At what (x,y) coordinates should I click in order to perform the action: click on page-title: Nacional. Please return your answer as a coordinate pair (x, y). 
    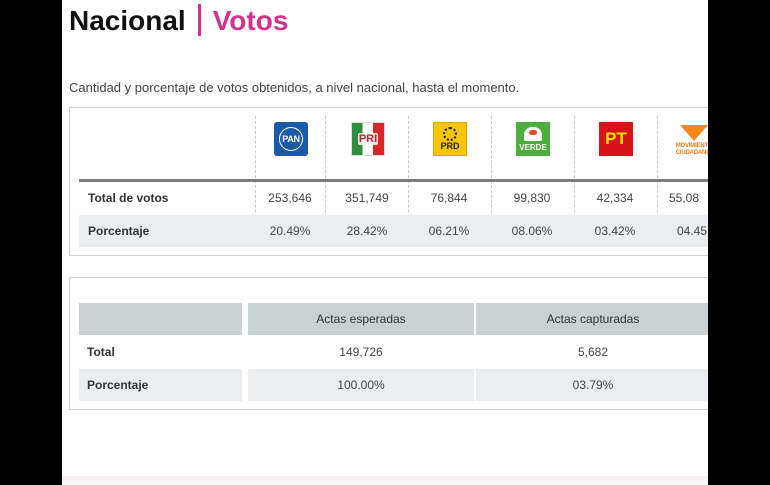
    Looking at the image, I should click on (127, 20).